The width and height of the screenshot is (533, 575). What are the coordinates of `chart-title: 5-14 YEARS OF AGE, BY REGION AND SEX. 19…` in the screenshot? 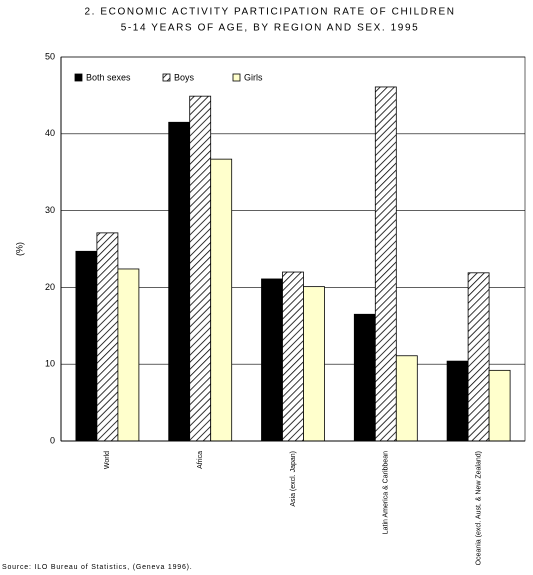 It's located at (270, 28).